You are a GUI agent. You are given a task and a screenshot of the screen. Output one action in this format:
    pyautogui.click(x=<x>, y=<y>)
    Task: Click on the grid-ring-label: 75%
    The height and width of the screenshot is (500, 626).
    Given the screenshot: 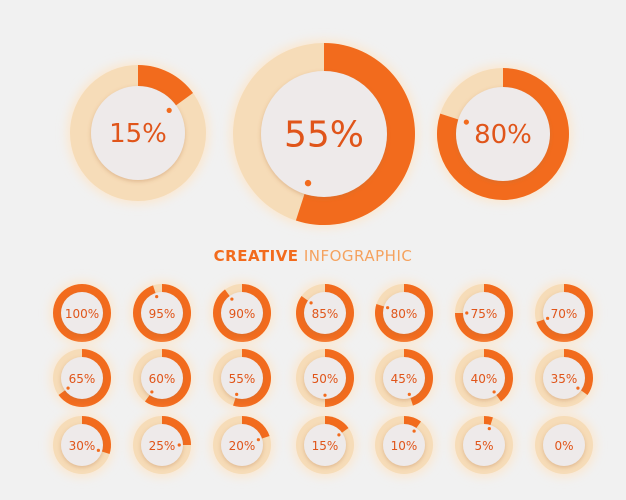 What is the action you would take?
    pyautogui.click(x=484, y=314)
    